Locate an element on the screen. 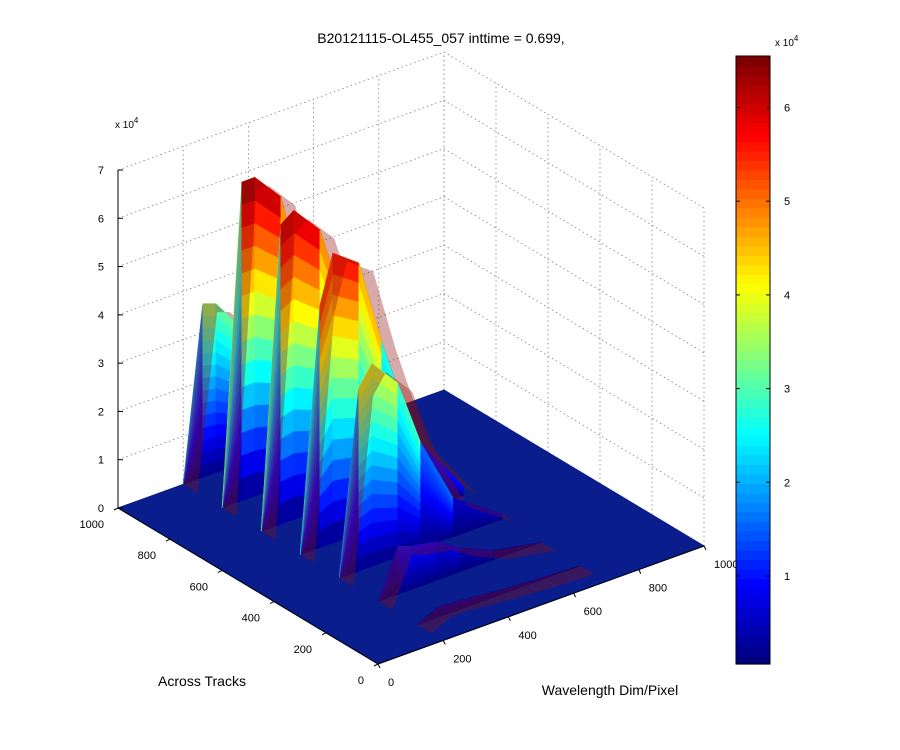  y-tick-label: 800 is located at coordinates (658, 589).